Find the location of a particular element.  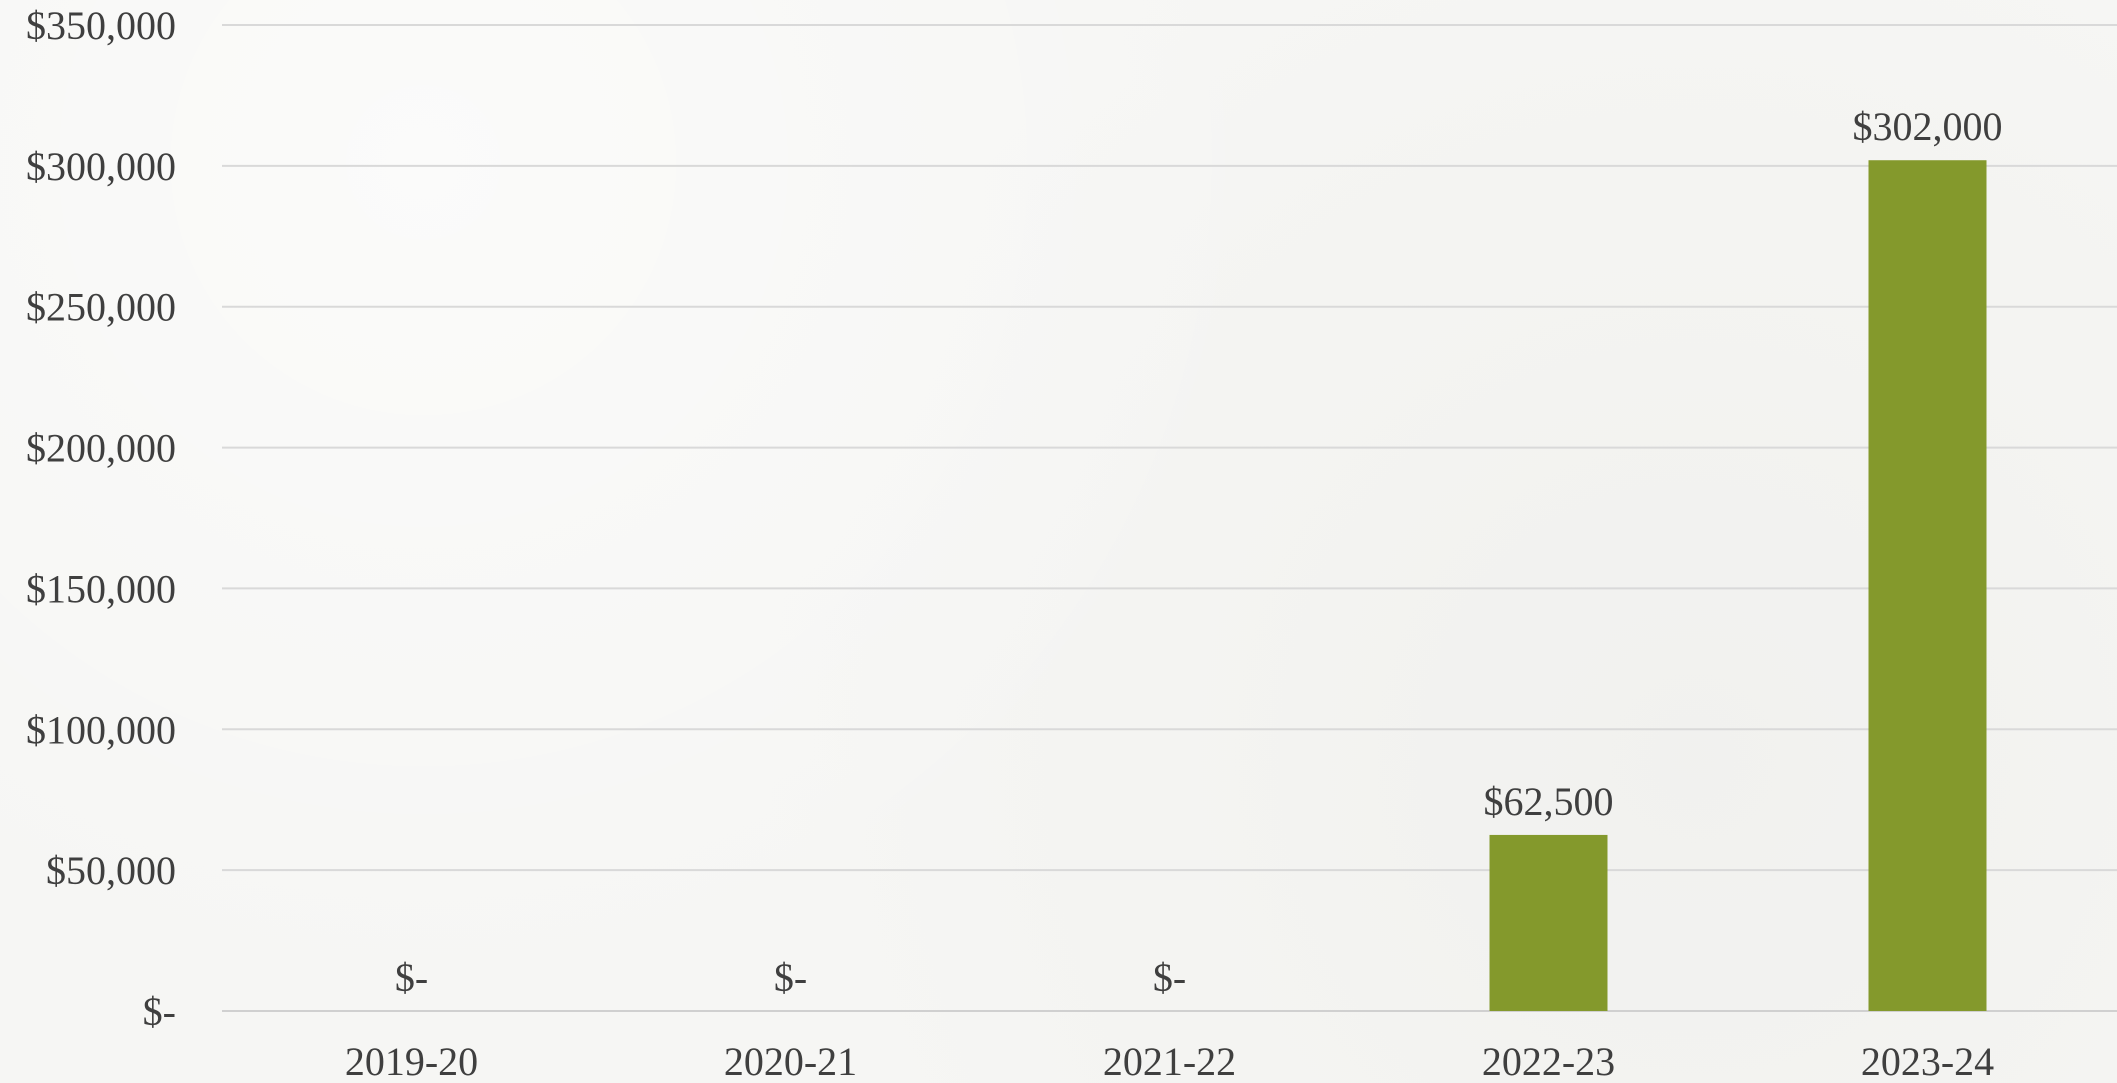

y-tick-label: $- is located at coordinates (159, 1011).